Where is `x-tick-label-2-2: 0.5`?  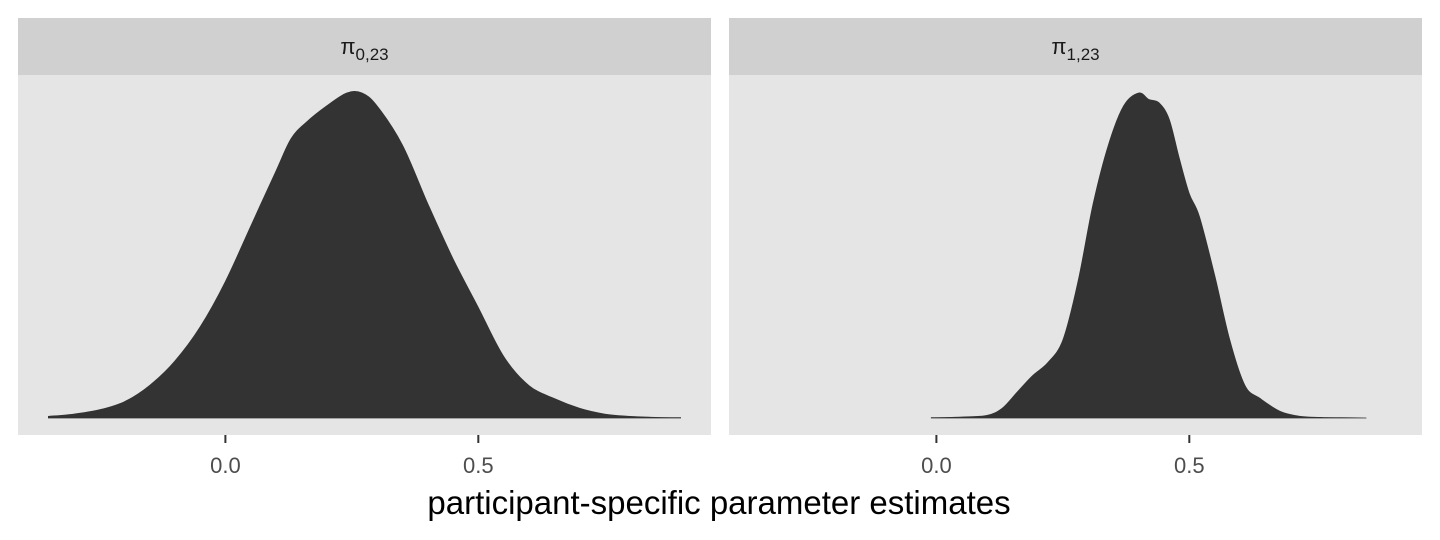 x-tick-label-2-2: 0.5 is located at coordinates (1189, 465).